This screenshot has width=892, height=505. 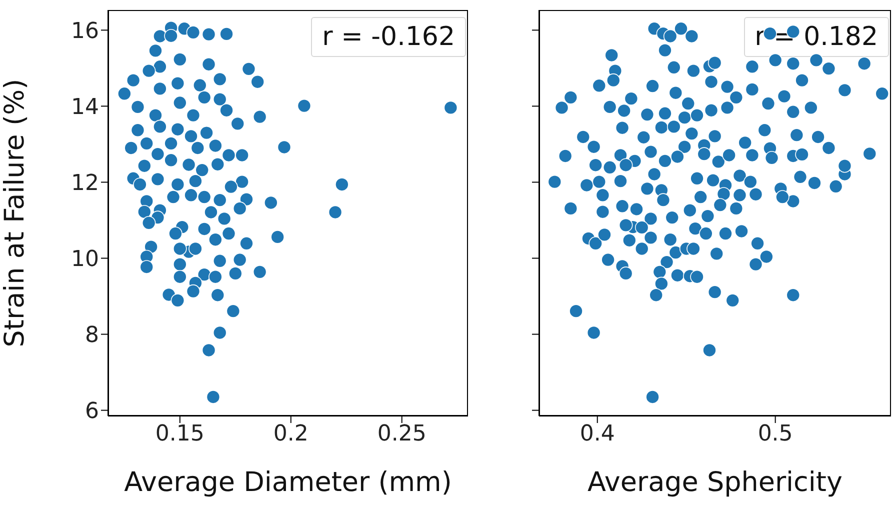 What do you see at coordinates (401, 434) in the screenshot?
I see `x-tick-label: 0.25` at bounding box center [401, 434].